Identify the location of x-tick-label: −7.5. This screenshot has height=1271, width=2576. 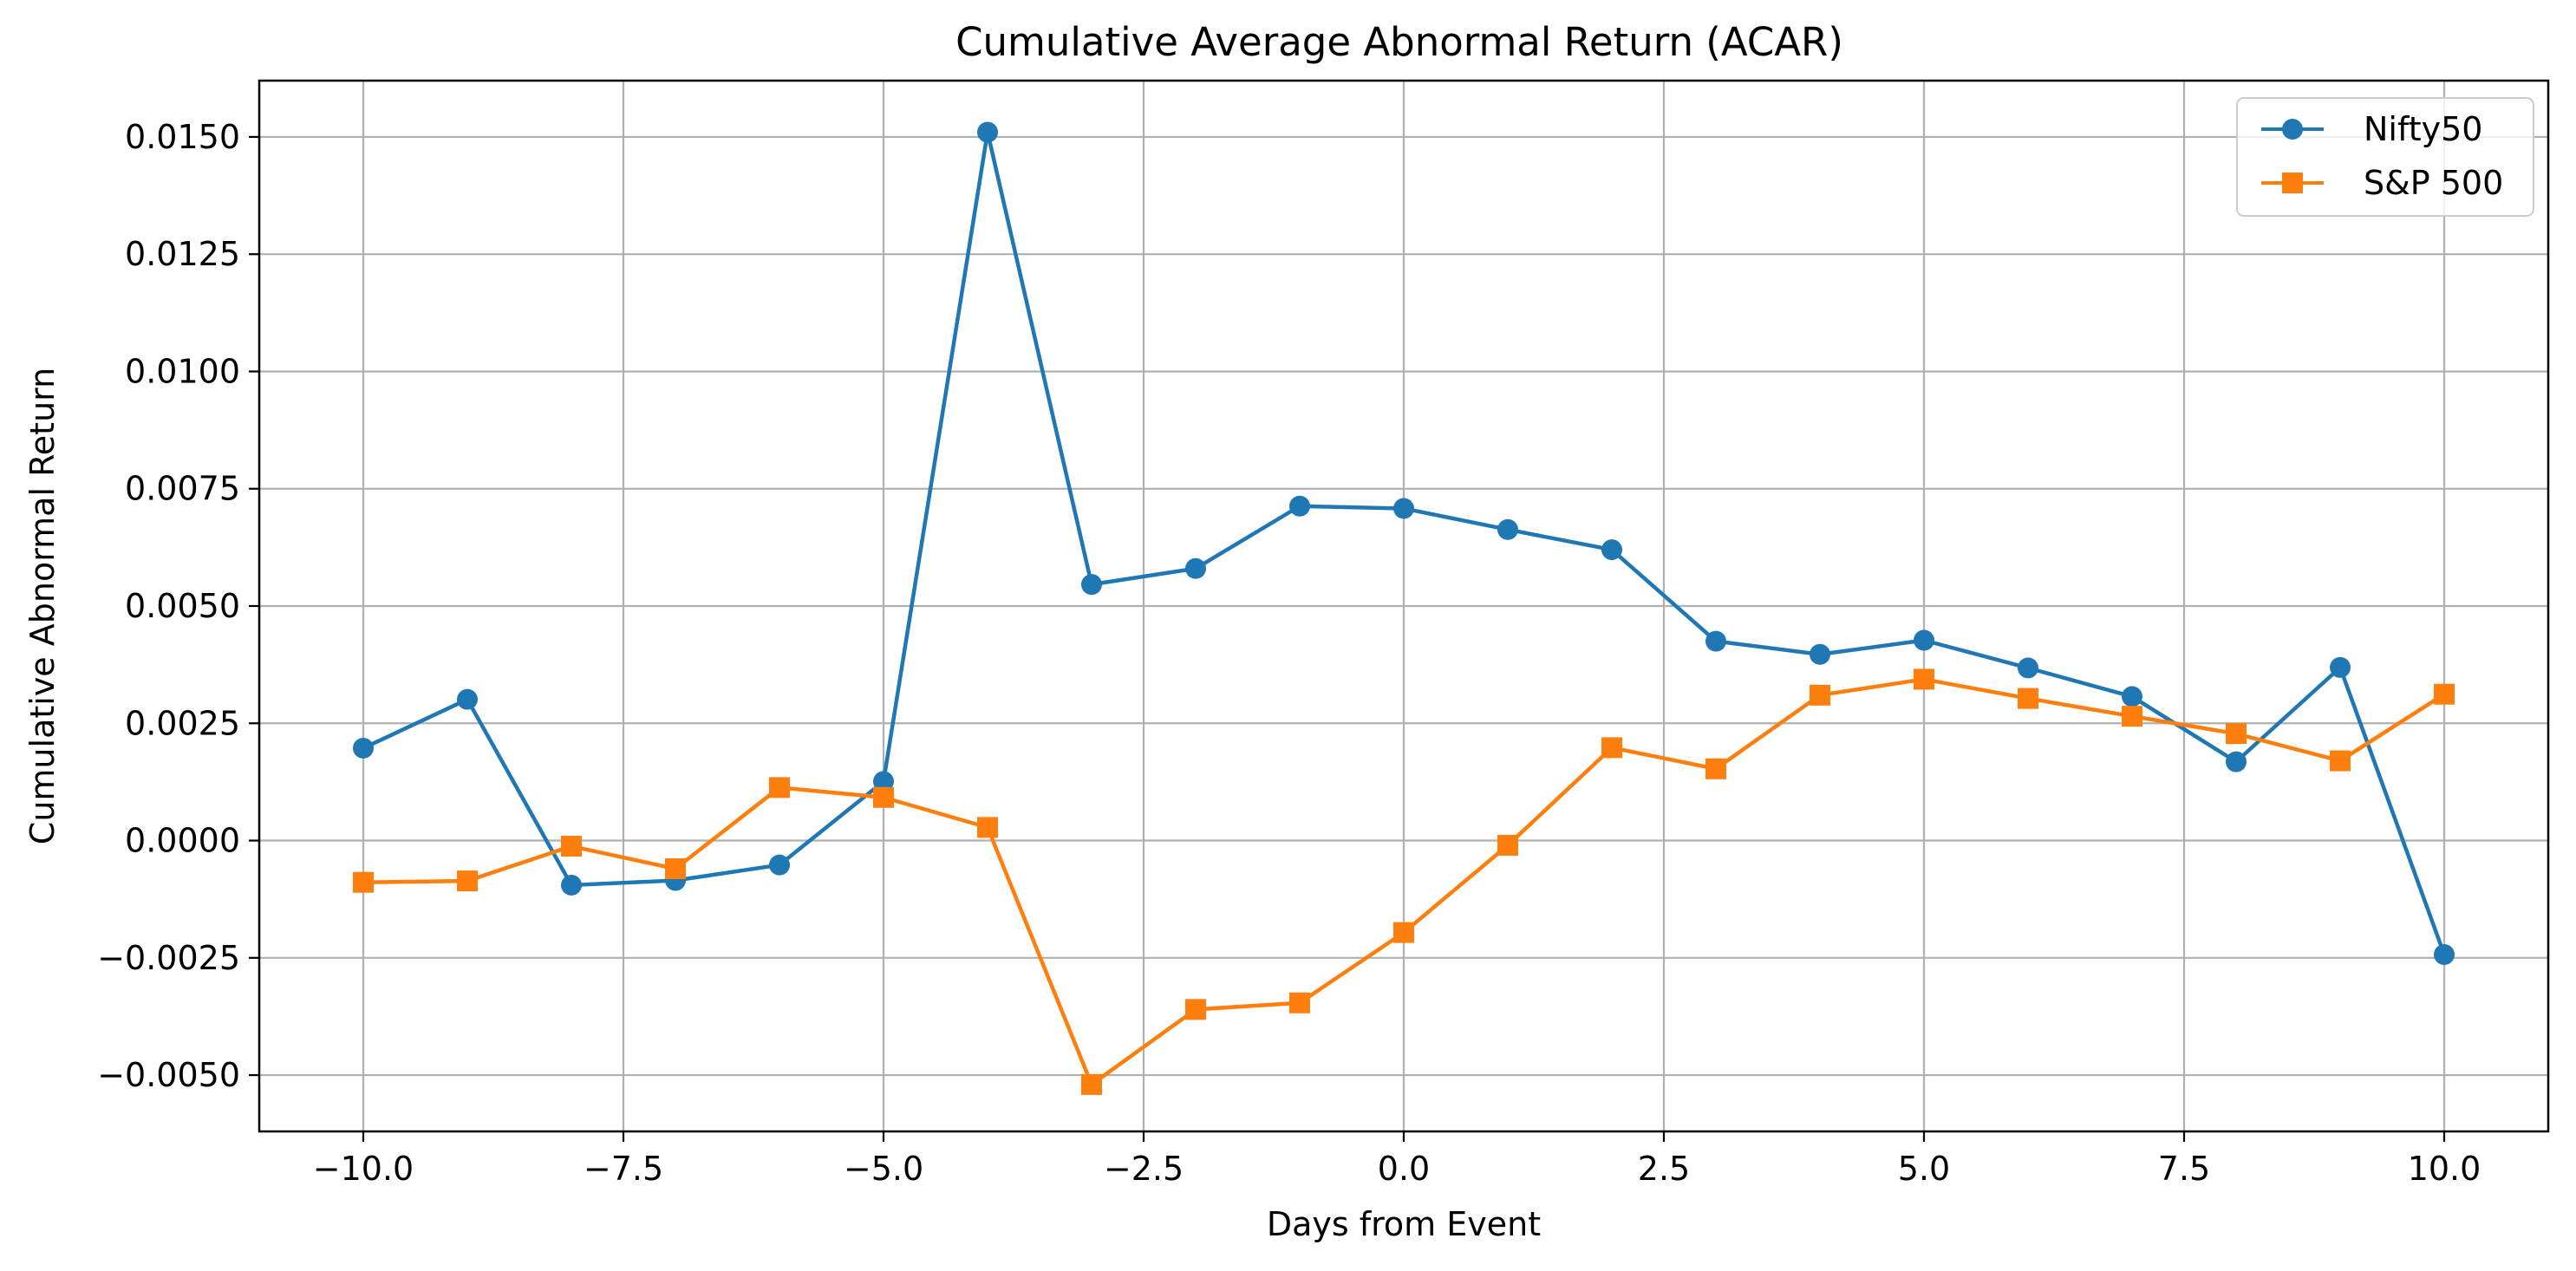
(624, 1169).